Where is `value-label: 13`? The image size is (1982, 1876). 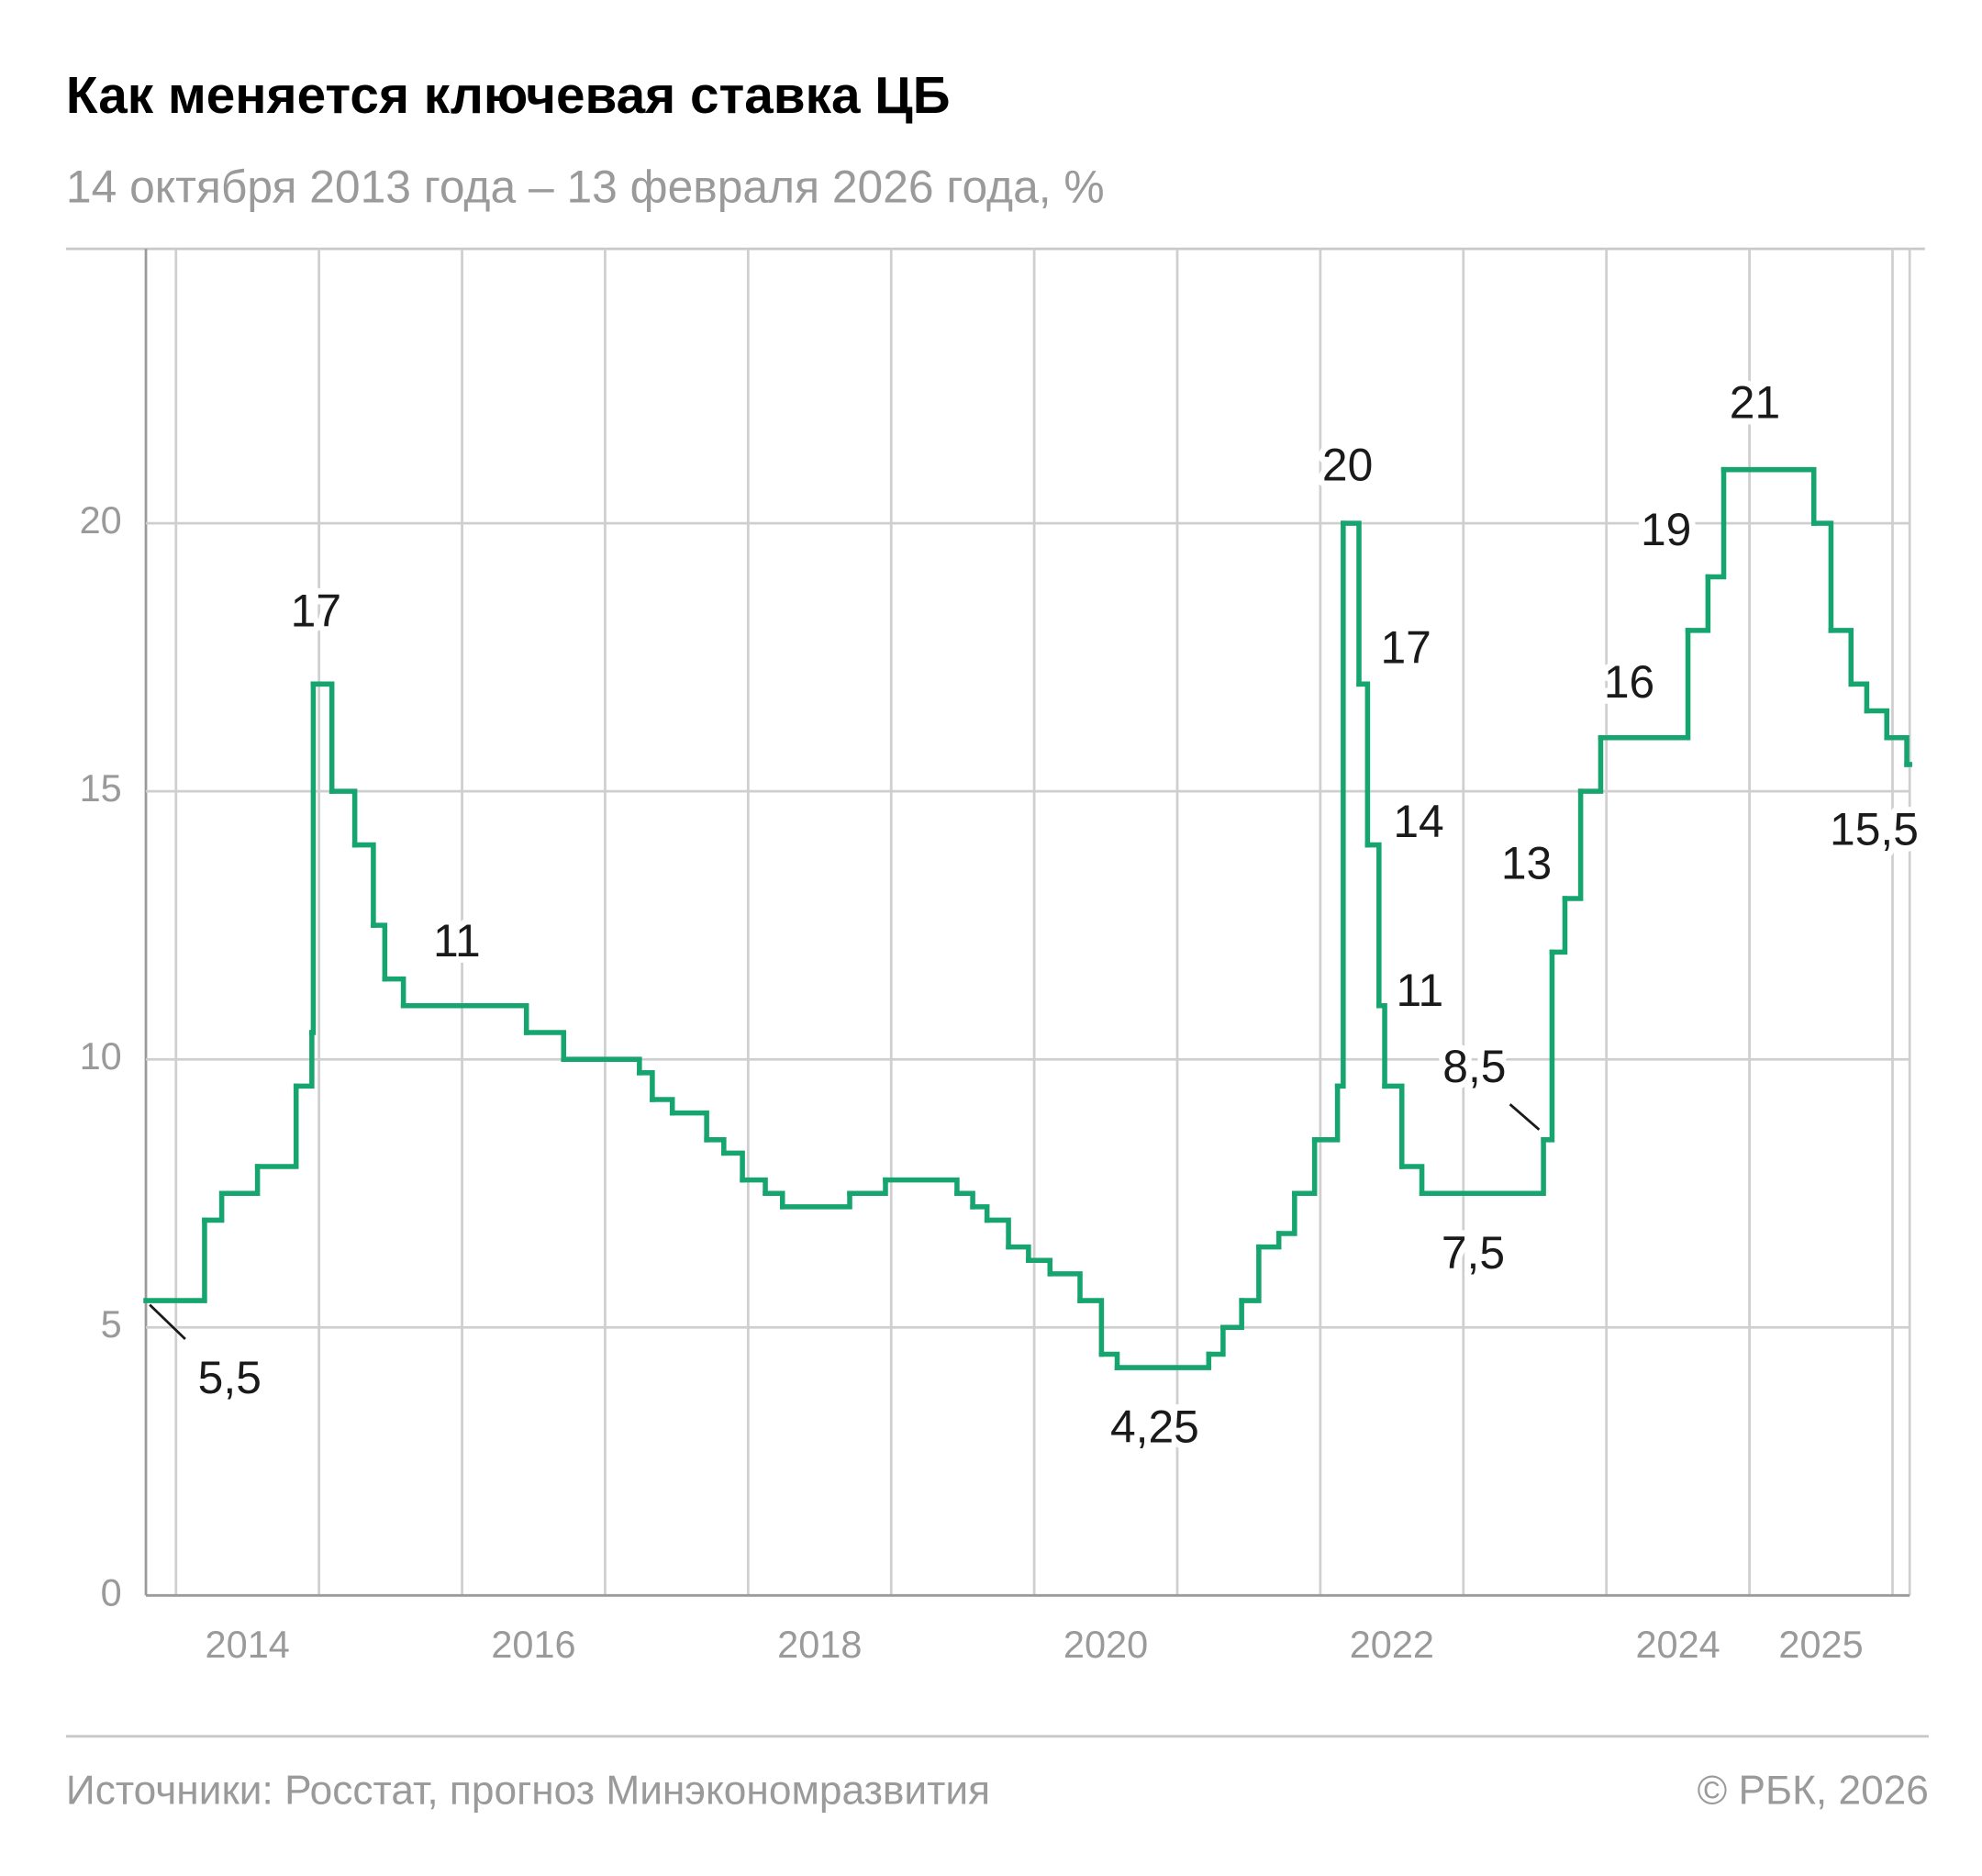
value-label: 13 is located at coordinates (1526, 863).